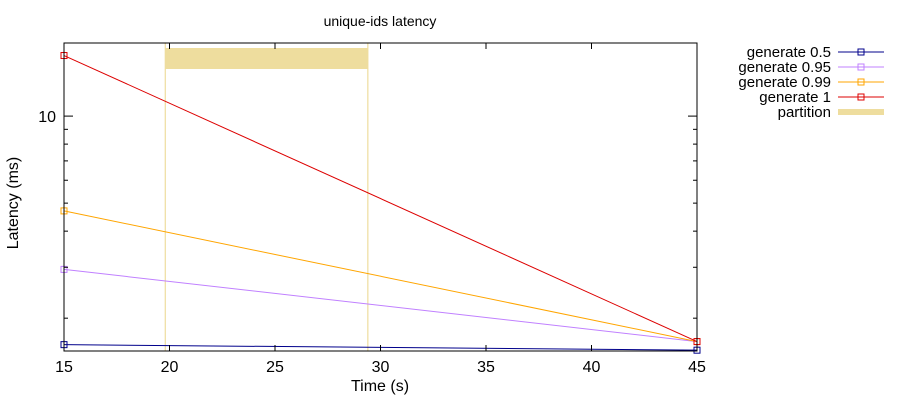 Image resolution: width=900 pixels, height=400 pixels. I want to click on y-tick-label: 10, so click(47, 117).